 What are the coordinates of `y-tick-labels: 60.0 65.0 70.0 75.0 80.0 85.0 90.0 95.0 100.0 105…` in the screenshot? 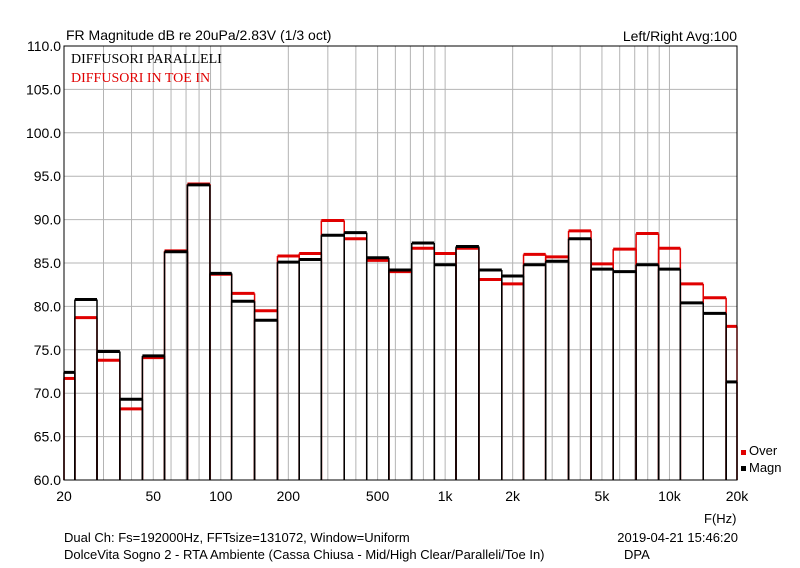 It's located at (43, 263).